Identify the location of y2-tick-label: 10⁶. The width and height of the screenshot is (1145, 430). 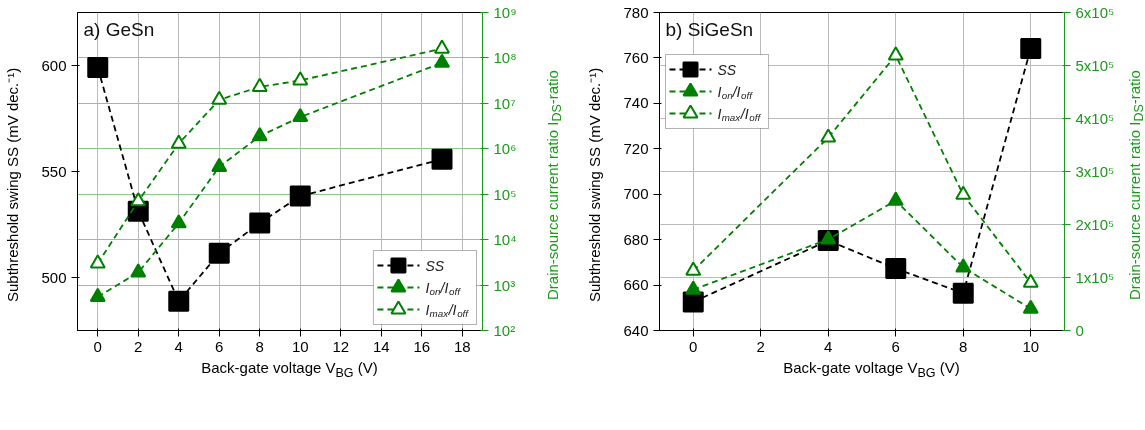
(505, 149).